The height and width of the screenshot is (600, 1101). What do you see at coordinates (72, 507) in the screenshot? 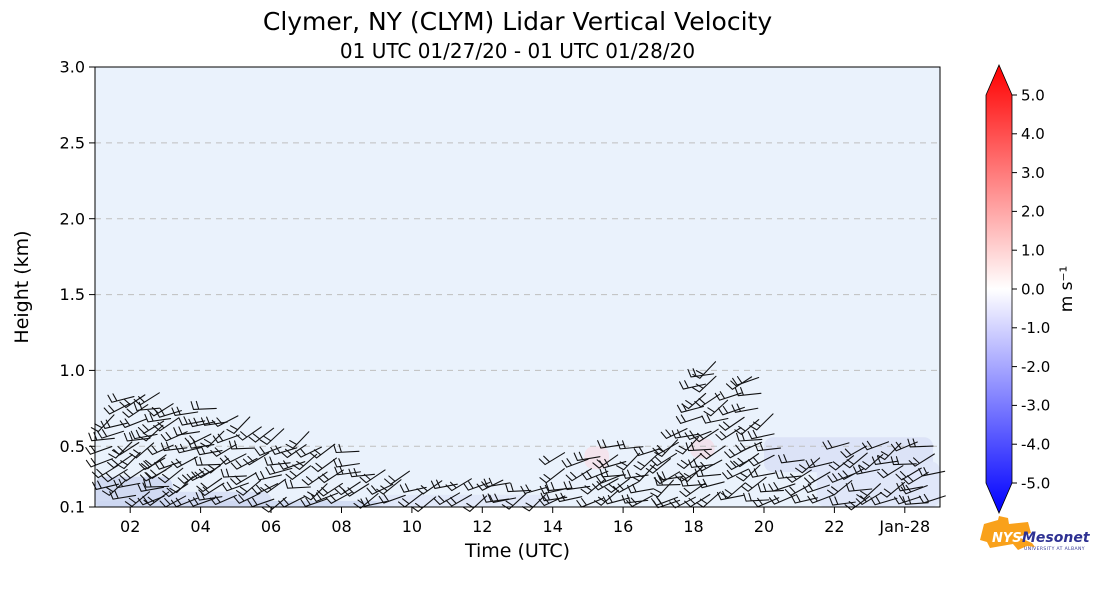
I see `y-tick-label: 0.1` at bounding box center [72, 507].